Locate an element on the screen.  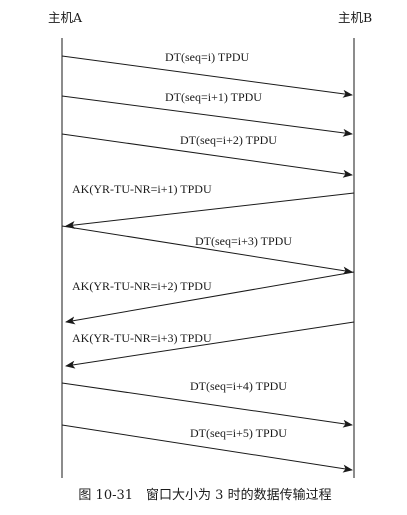
message-label-1: DT(seq=i) TPDU is located at coordinates (207, 57).